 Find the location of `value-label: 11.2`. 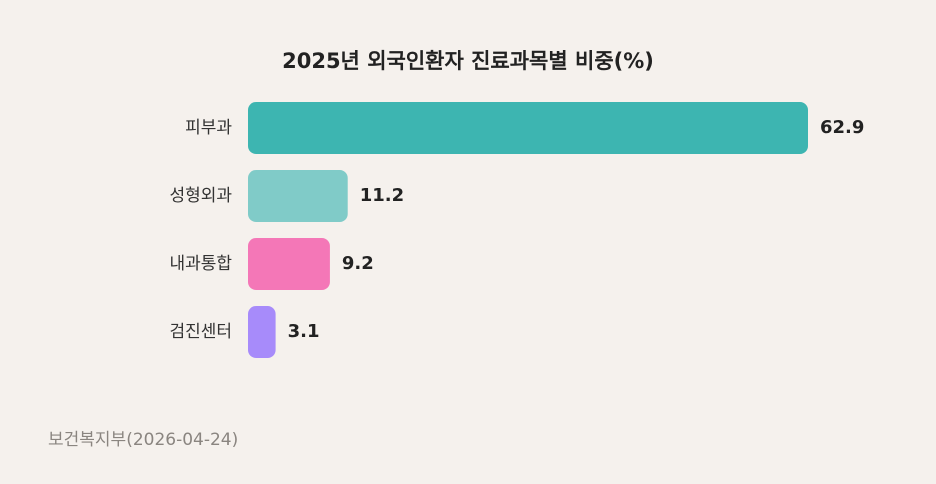

value-label: 11.2 is located at coordinates (382, 195).